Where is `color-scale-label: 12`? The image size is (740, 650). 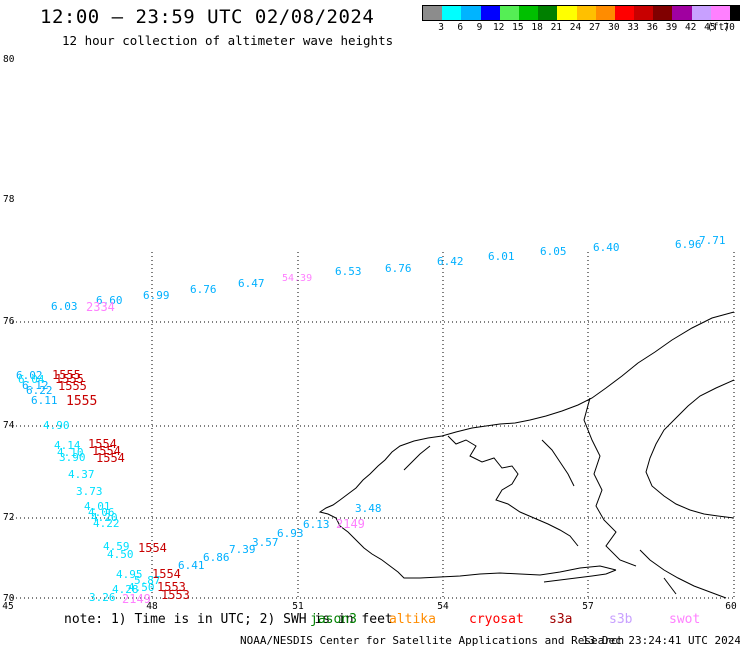
color-scale-label: 12 is located at coordinates (498, 27).